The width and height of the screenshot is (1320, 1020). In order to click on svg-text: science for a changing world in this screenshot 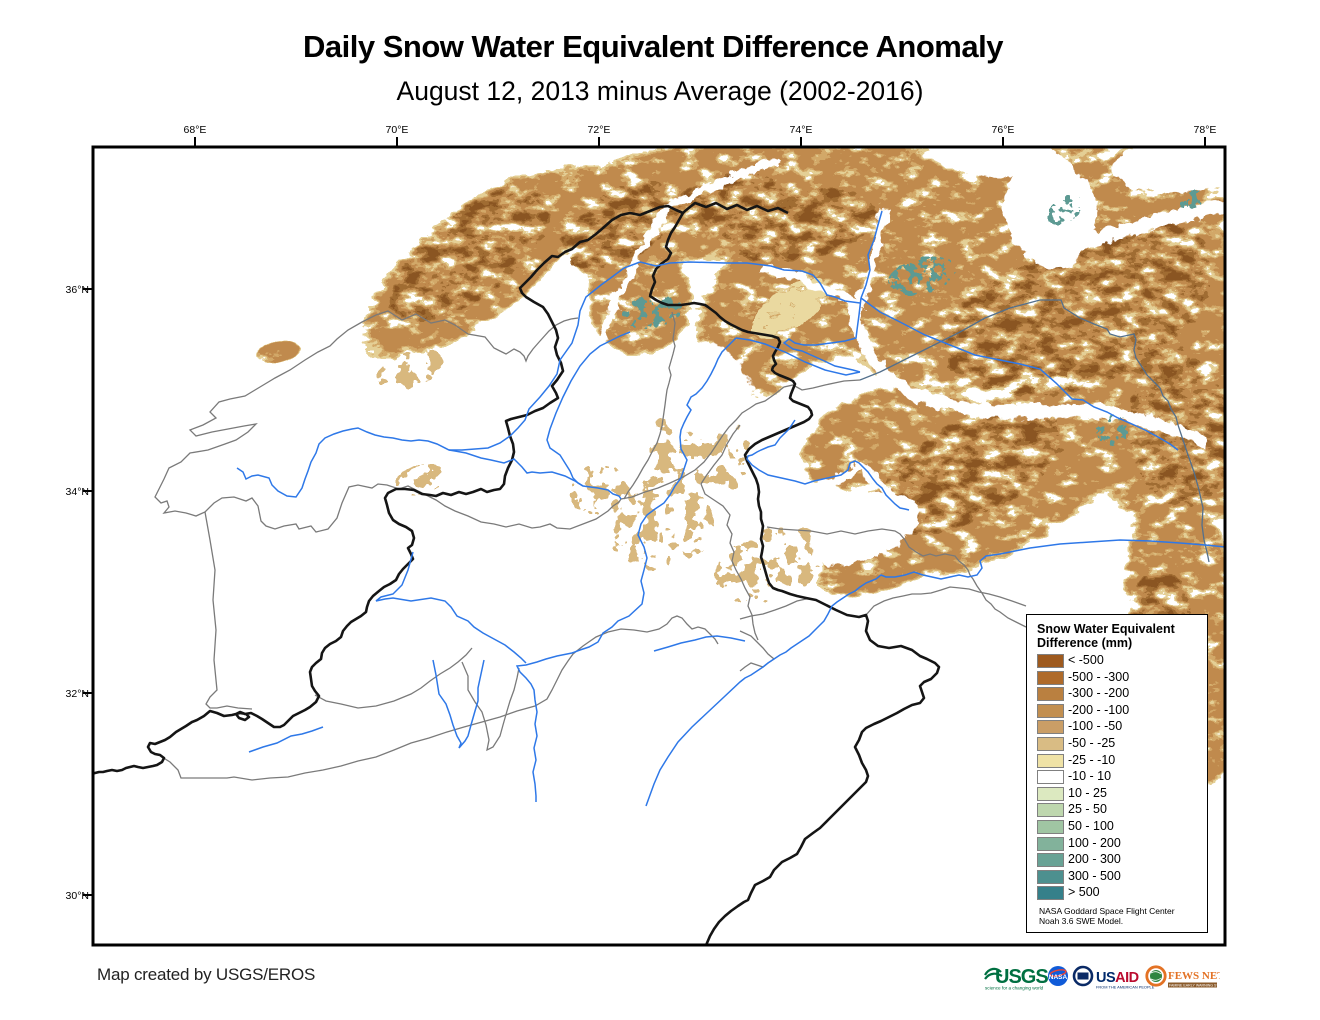, I will do `click(1014, 988)`.